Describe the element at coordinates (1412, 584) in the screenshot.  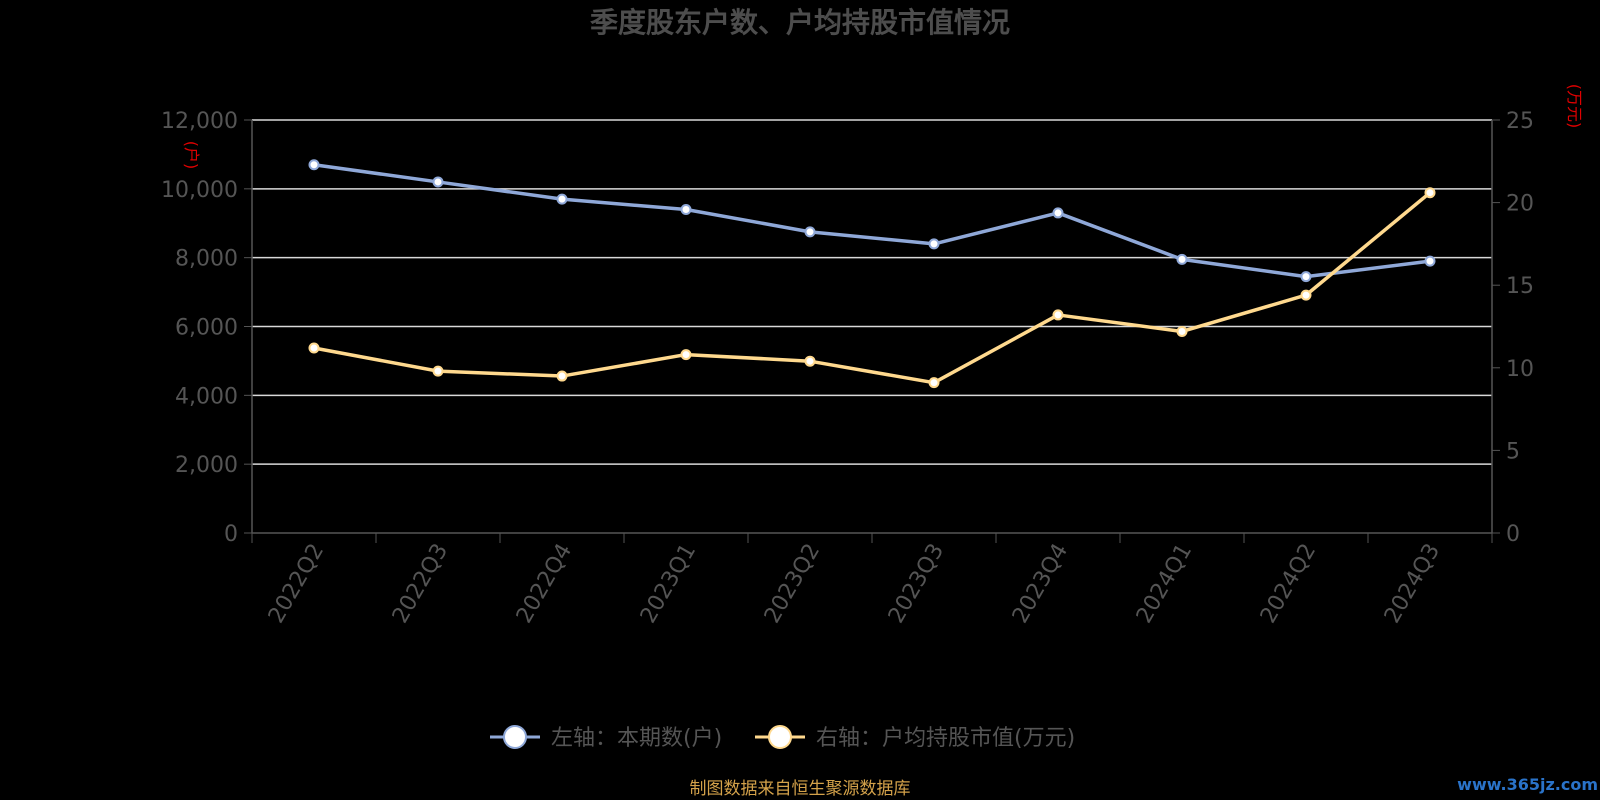
I see `x-axis-tick-label: 2024Q3` at that location.